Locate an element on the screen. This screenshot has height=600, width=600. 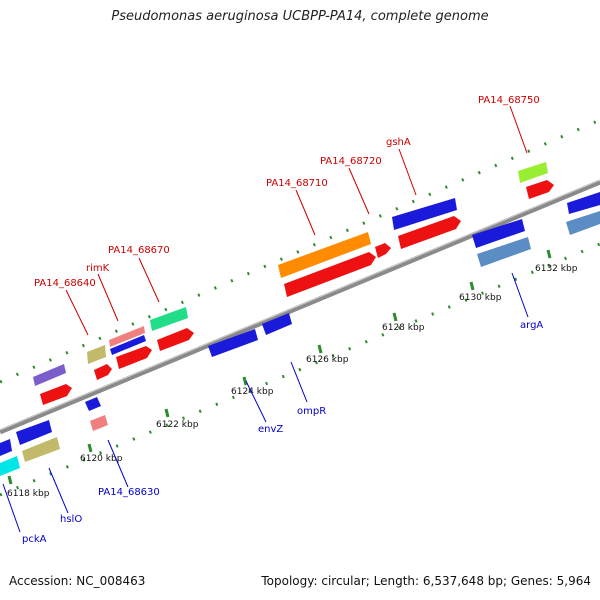
tick-label: 6126 kbp is located at coordinates (327, 360).